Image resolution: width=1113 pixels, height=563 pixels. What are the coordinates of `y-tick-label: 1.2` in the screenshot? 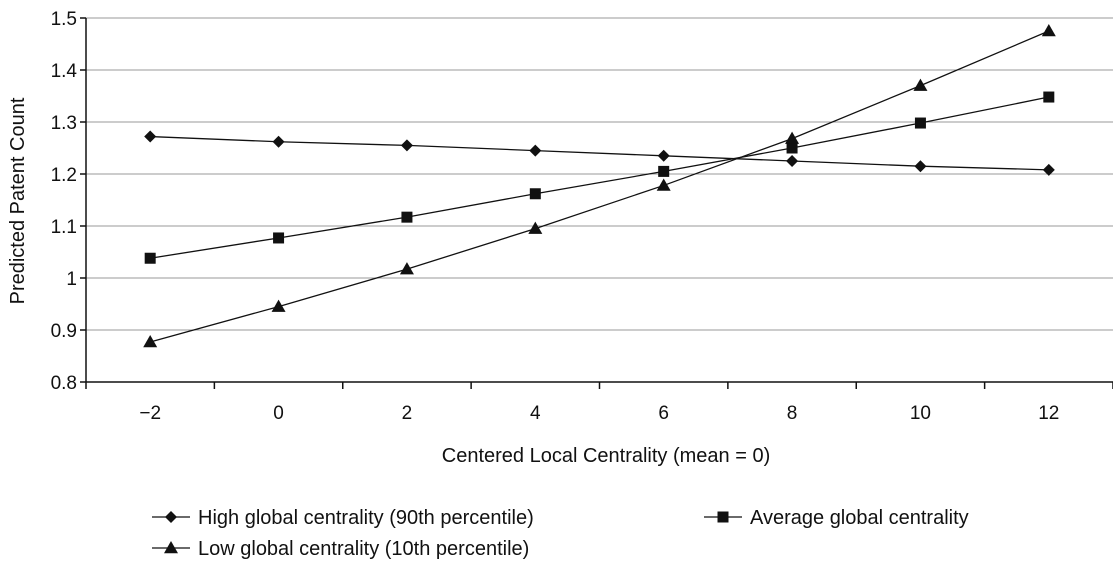 It's located at (64, 175).